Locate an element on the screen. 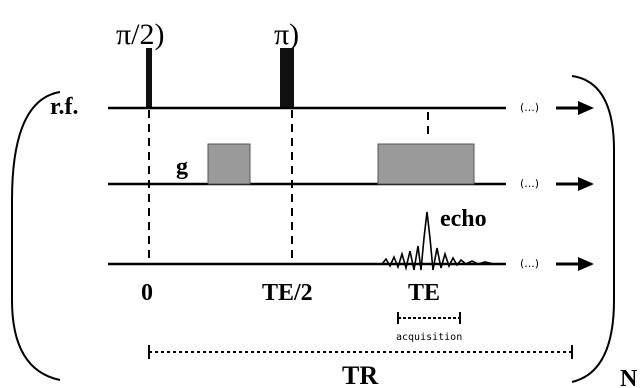  readout-gradient is located at coordinates (426, 164).